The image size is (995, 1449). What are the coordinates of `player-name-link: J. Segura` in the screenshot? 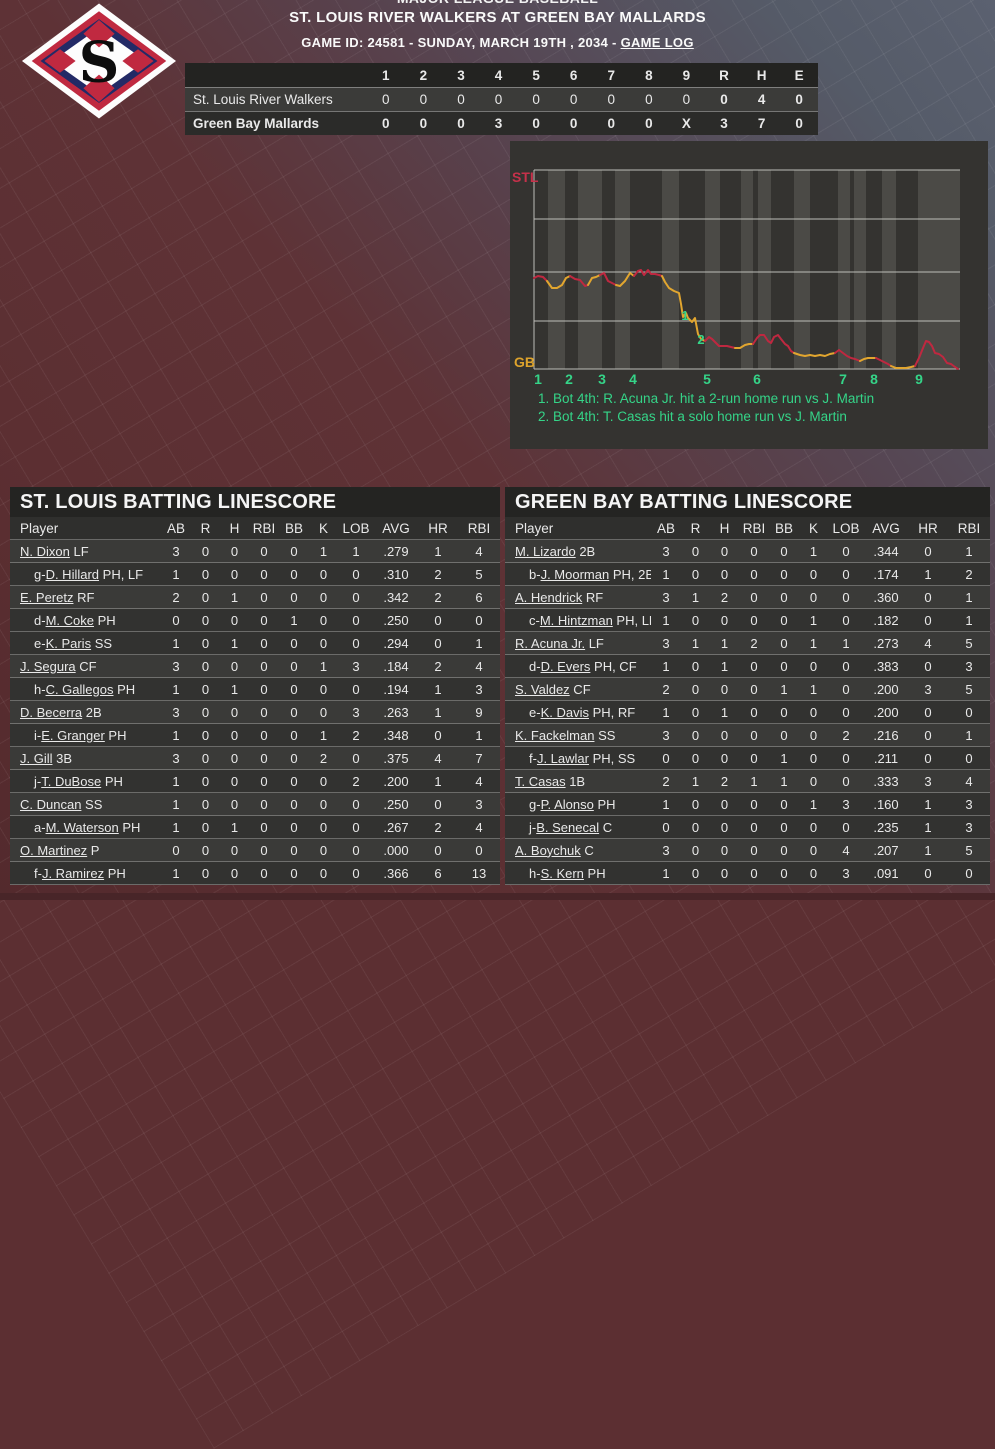 It's located at (48, 666).